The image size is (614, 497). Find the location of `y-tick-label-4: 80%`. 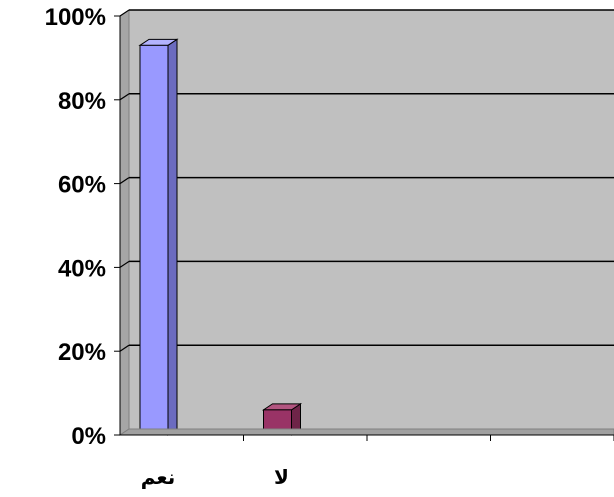

y-tick-label-4: 80% is located at coordinates (82, 101).